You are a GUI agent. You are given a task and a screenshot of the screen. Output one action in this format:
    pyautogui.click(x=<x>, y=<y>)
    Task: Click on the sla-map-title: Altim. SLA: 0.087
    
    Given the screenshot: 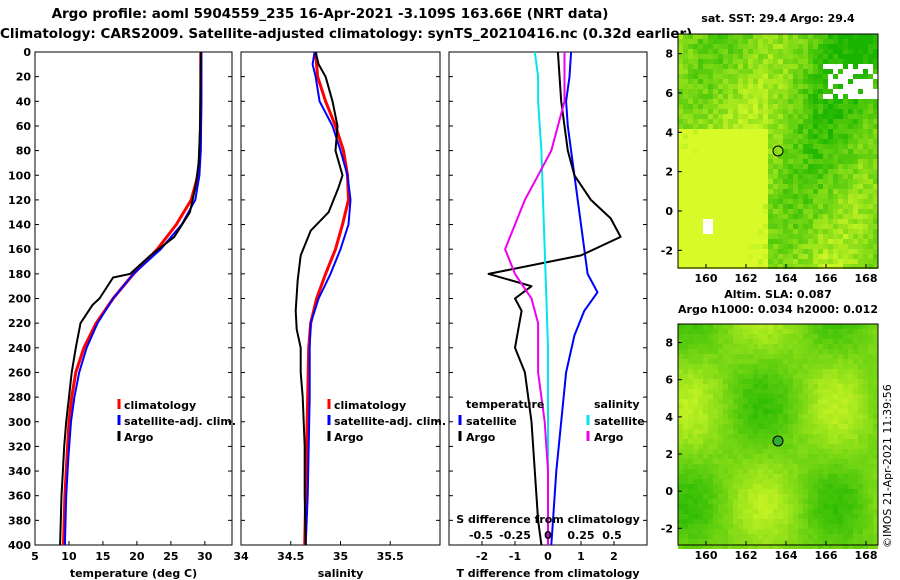 What is the action you would take?
    pyautogui.click(x=778, y=294)
    